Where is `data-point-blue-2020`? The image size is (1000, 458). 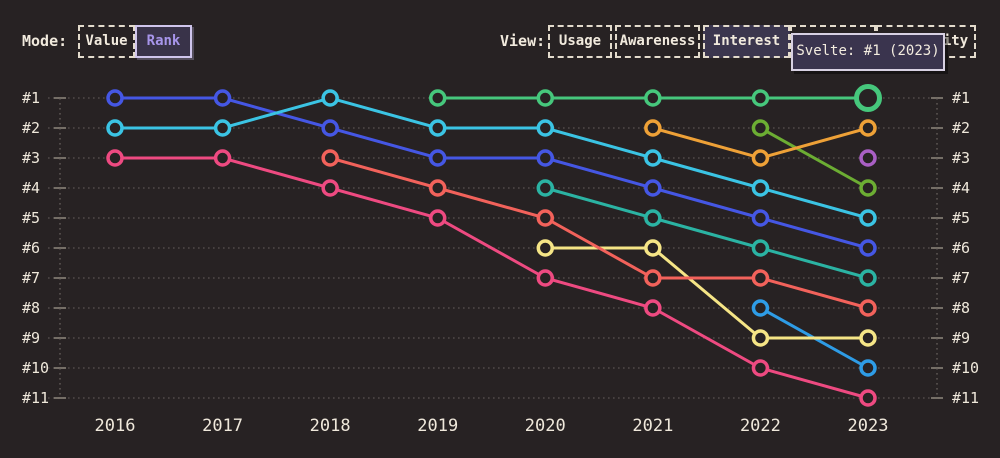
data-point-blue-2020 is located at coordinates (545, 158).